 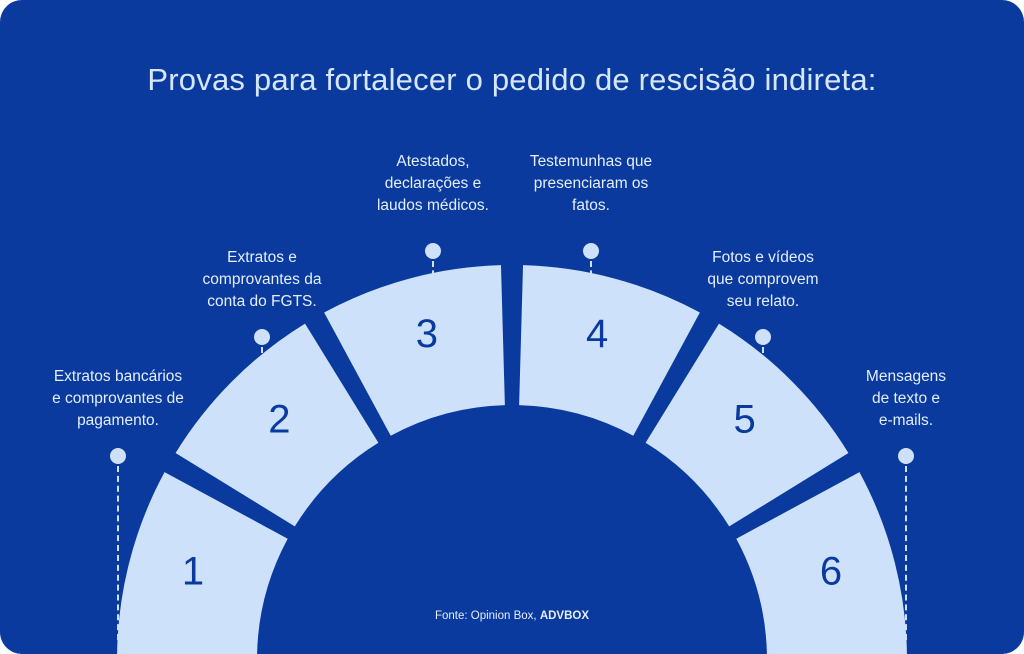 What do you see at coordinates (591, 205) in the screenshot?
I see `step-label-line: fatos.` at bounding box center [591, 205].